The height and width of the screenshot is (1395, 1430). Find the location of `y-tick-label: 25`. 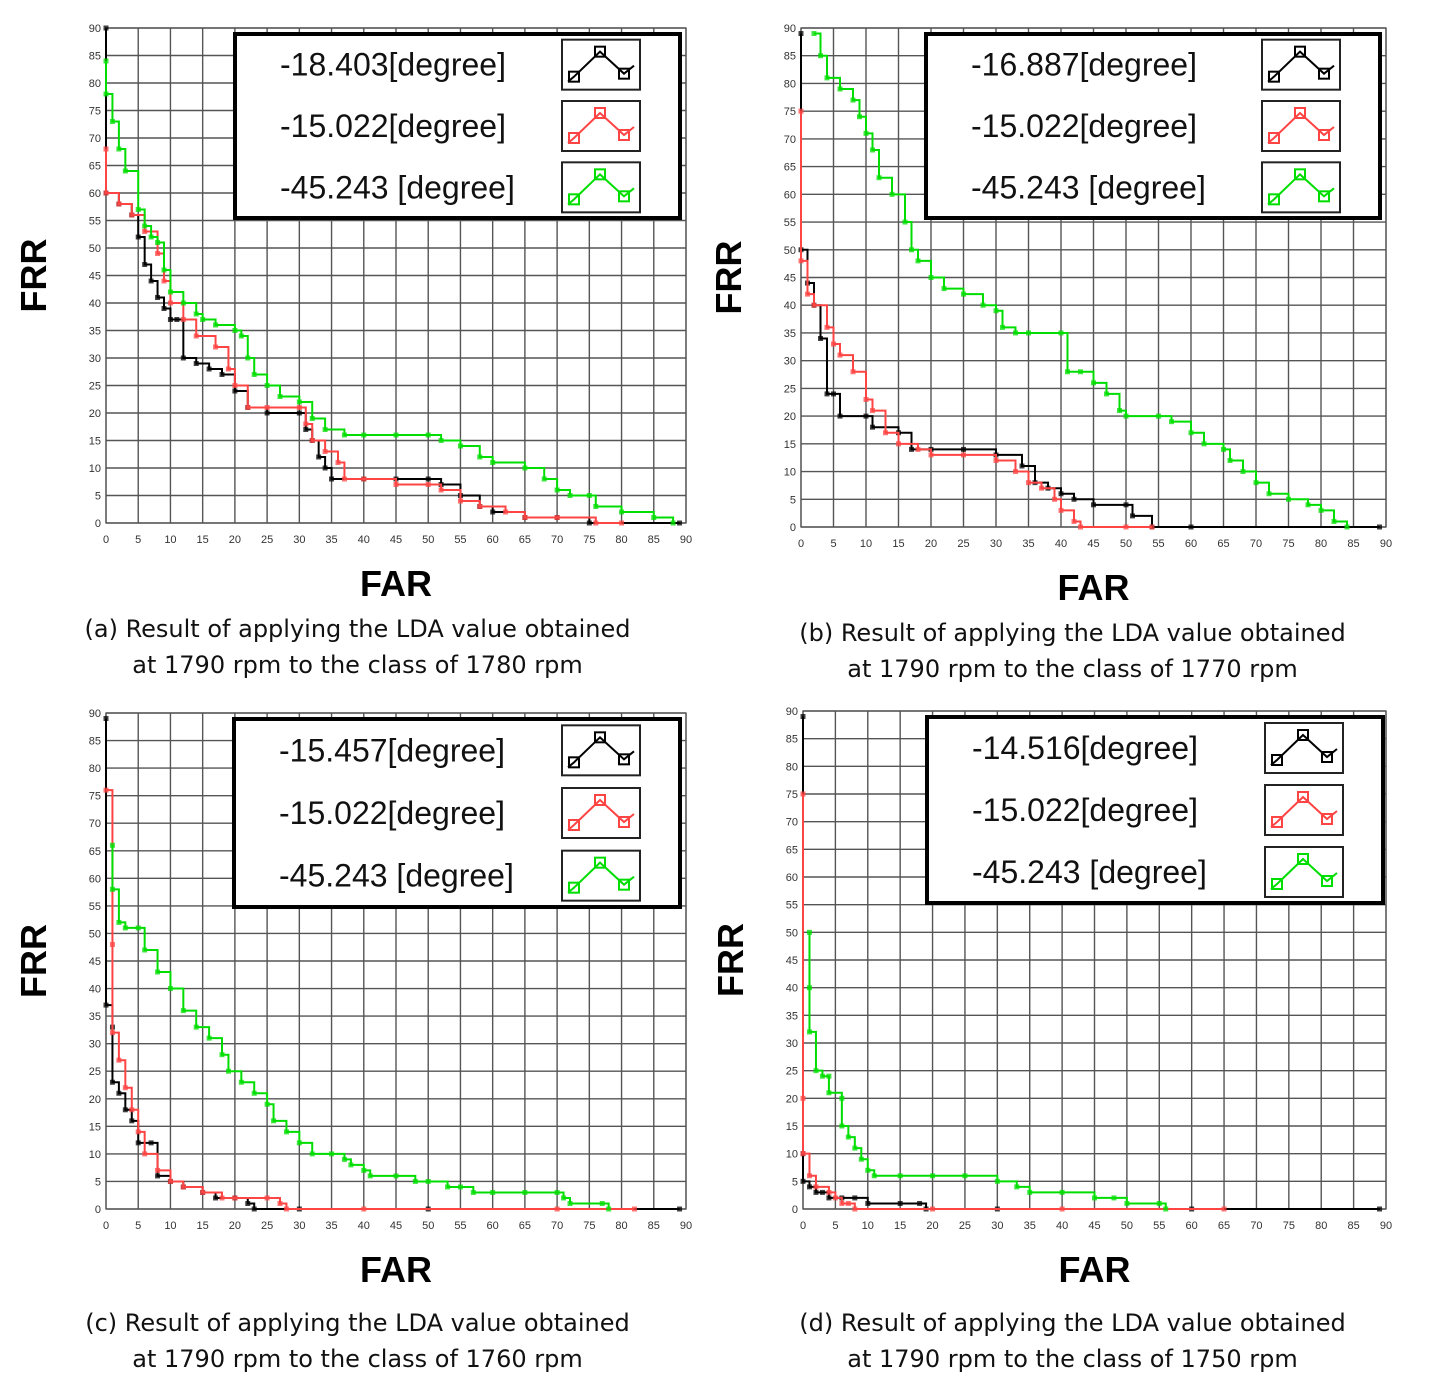

y-tick-label: 25 is located at coordinates (95, 387).